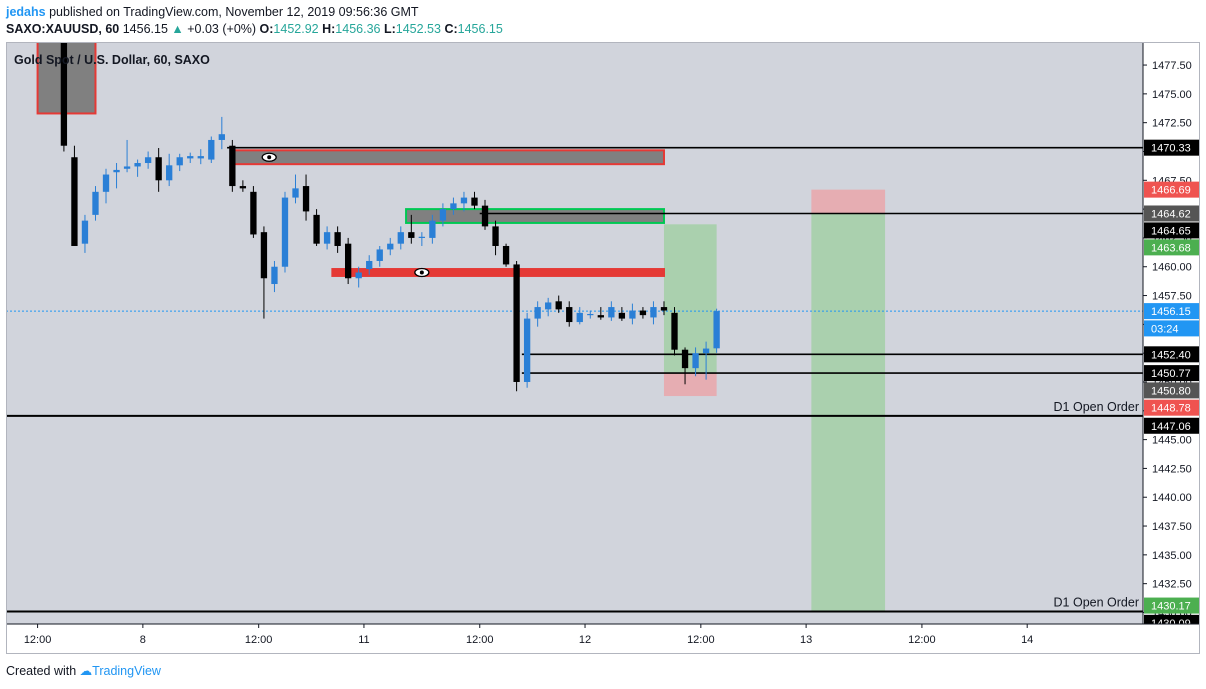  I want to click on order-tp-box, so click(848, 412).